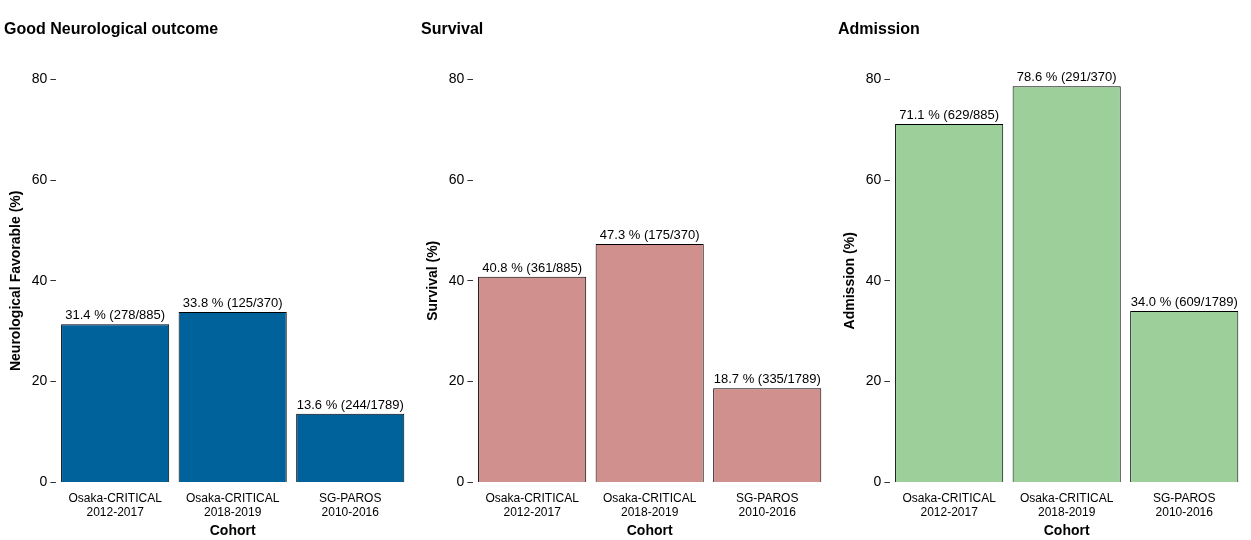 This screenshot has height=540, width=1251. Describe the element at coordinates (849, 281) in the screenshot. I see `y-axis-title: Admission (%)` at that location.